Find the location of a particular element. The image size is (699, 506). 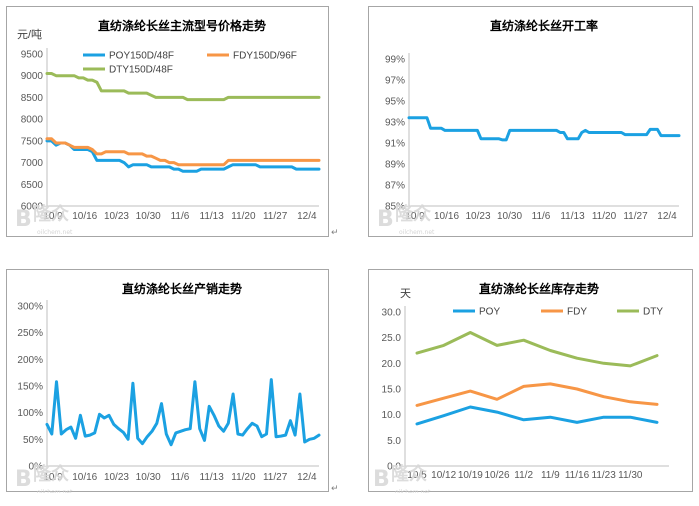

x-tick-label: 10/26 is located at coordinates (496, 475).